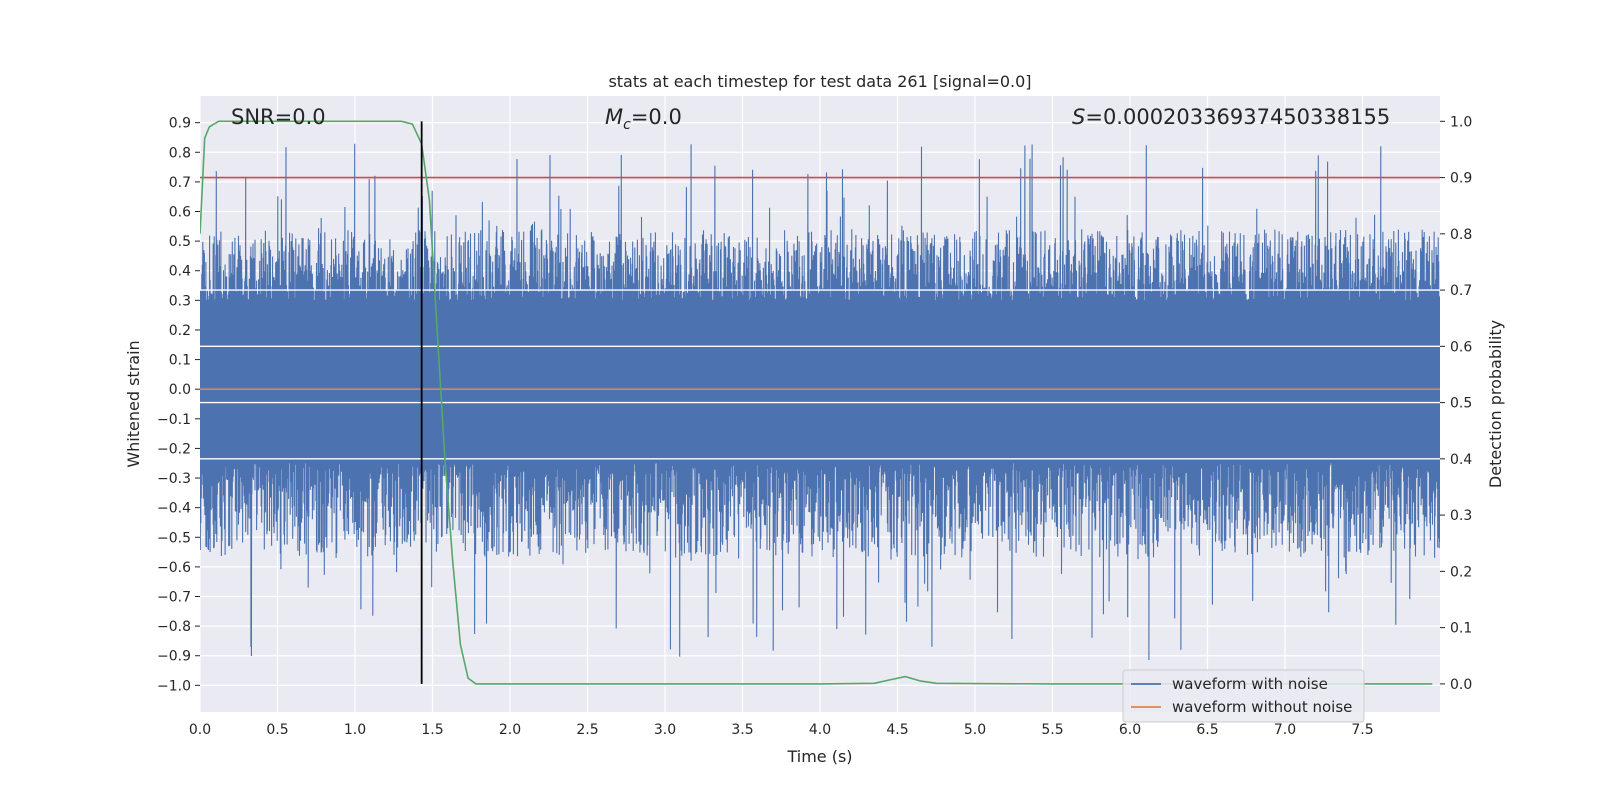  I want to click on annotation-mc-subscript: c, so click(627, 125).